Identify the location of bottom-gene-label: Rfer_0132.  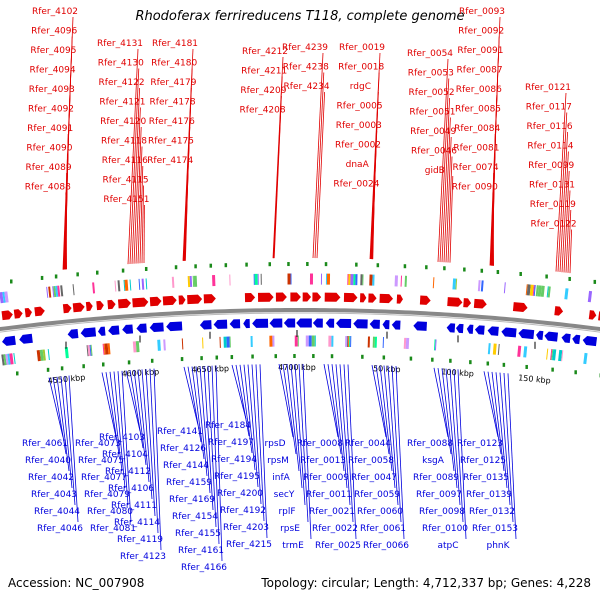
(492, 512).